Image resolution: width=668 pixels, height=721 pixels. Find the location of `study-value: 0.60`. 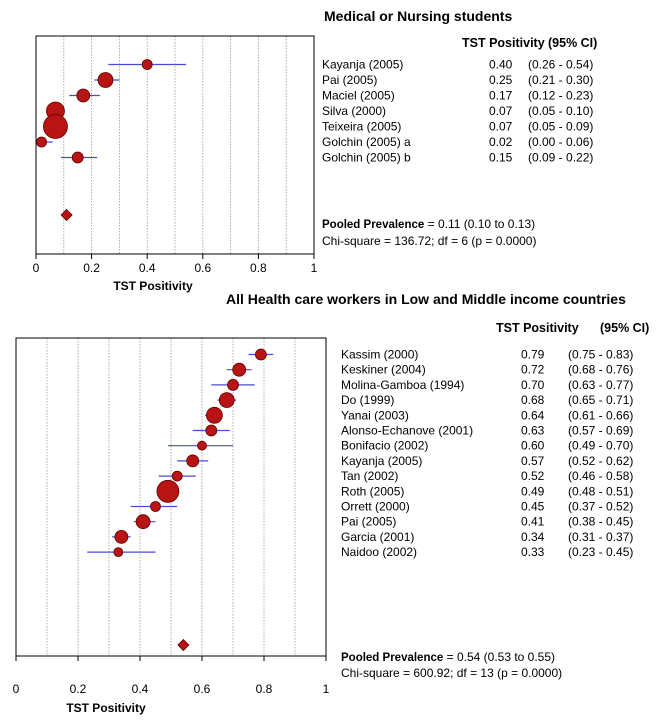

study-value: 0.60 is located at coordinates (533, 446).